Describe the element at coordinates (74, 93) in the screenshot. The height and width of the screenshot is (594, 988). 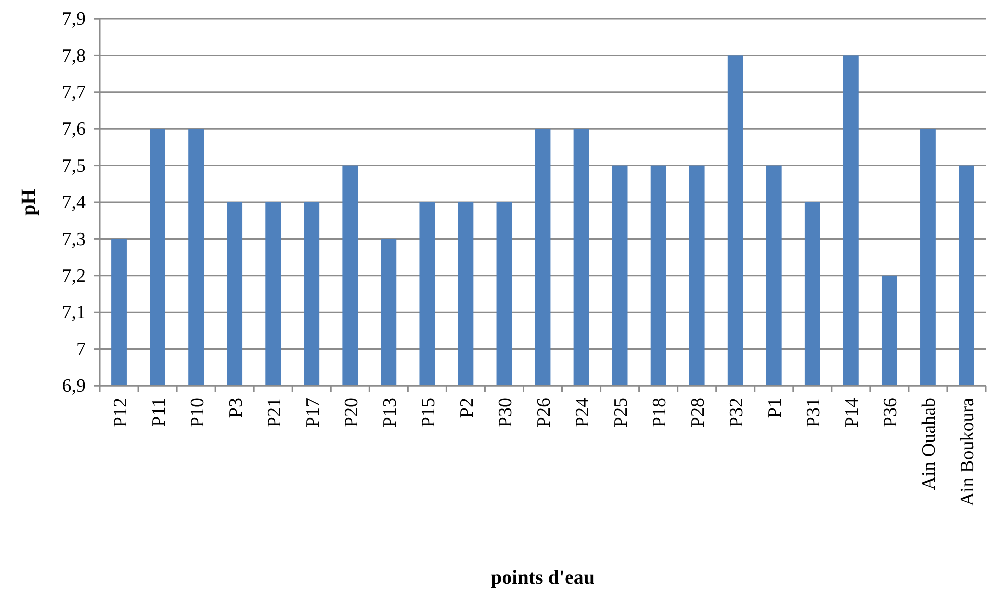
I see `y-tick-label: 7,7` at that location.